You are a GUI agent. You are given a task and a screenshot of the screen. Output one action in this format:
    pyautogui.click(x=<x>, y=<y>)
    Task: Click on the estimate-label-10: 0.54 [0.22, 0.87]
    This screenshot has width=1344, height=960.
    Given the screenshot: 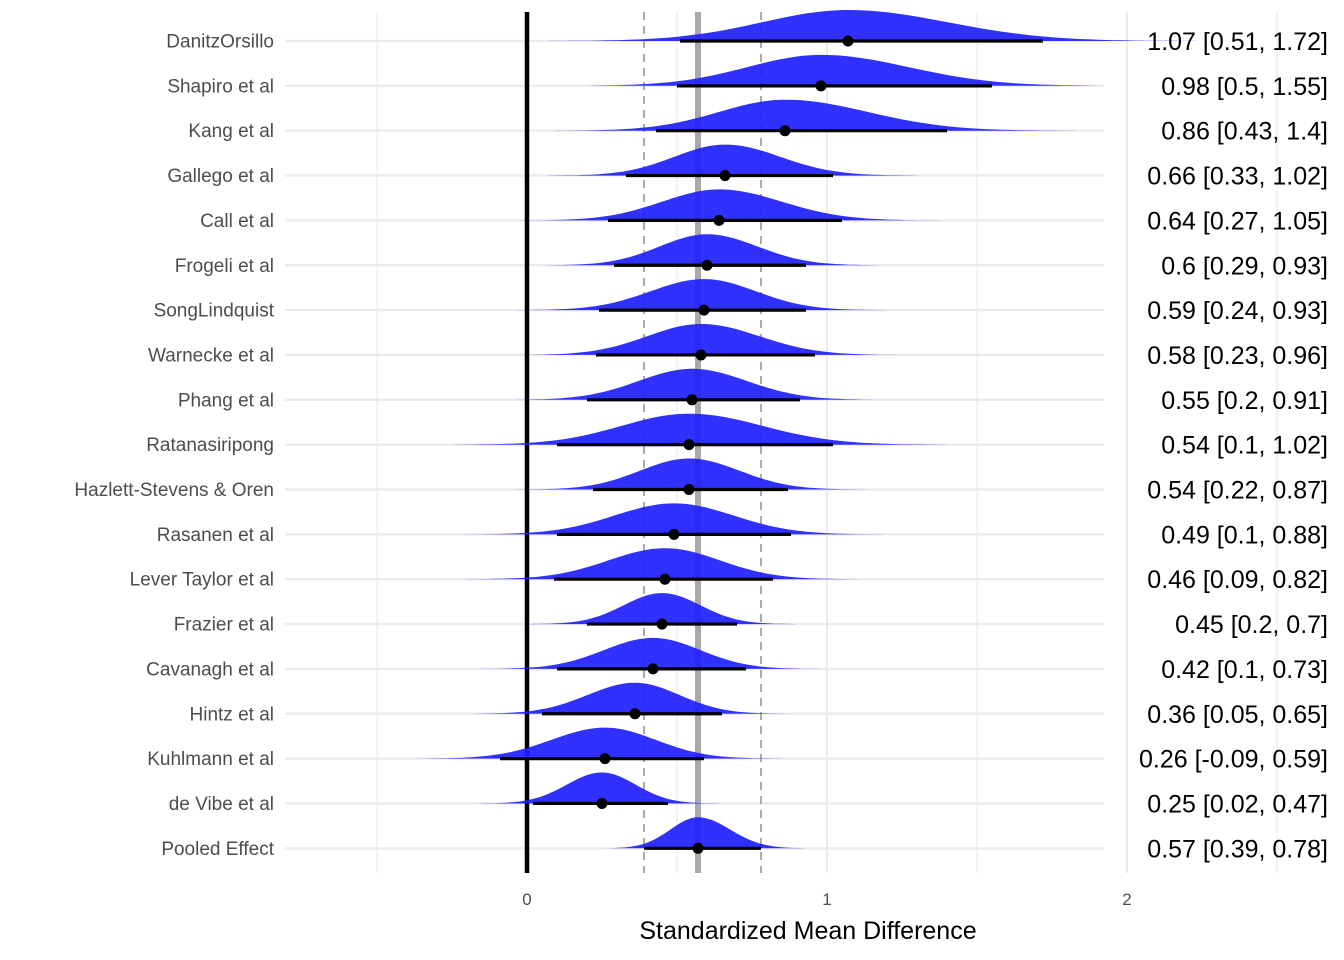 What is the action you would take?
    pyautogui.click(x=1237, y=491)
    